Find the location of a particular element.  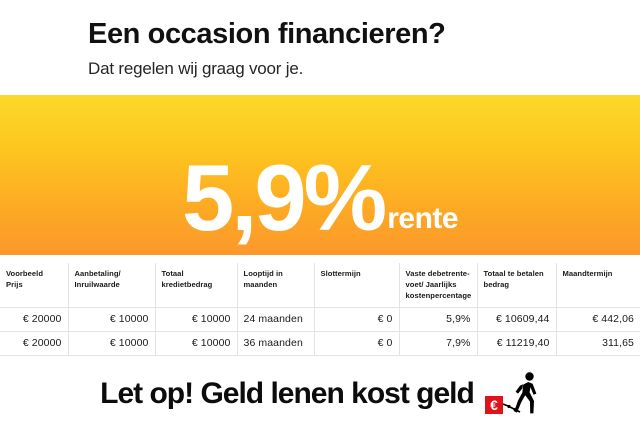

column-header-maandtermijn: Maandtermijn is located at coordinates (597, 285).